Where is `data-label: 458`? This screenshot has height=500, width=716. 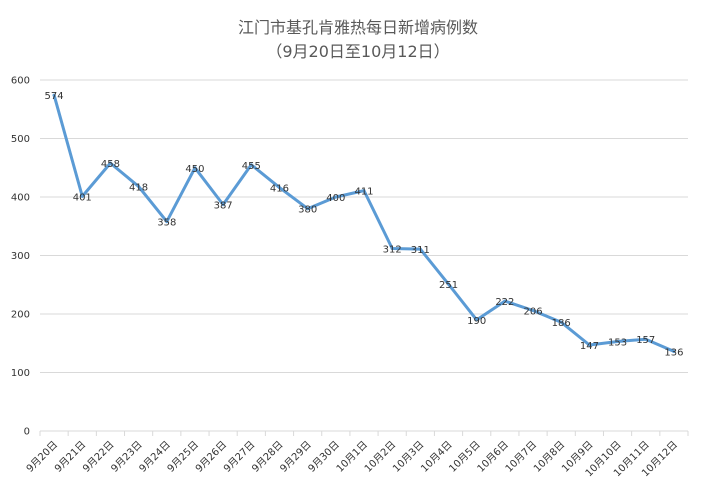
data-label: 458 is located at coordinates (110, 164).